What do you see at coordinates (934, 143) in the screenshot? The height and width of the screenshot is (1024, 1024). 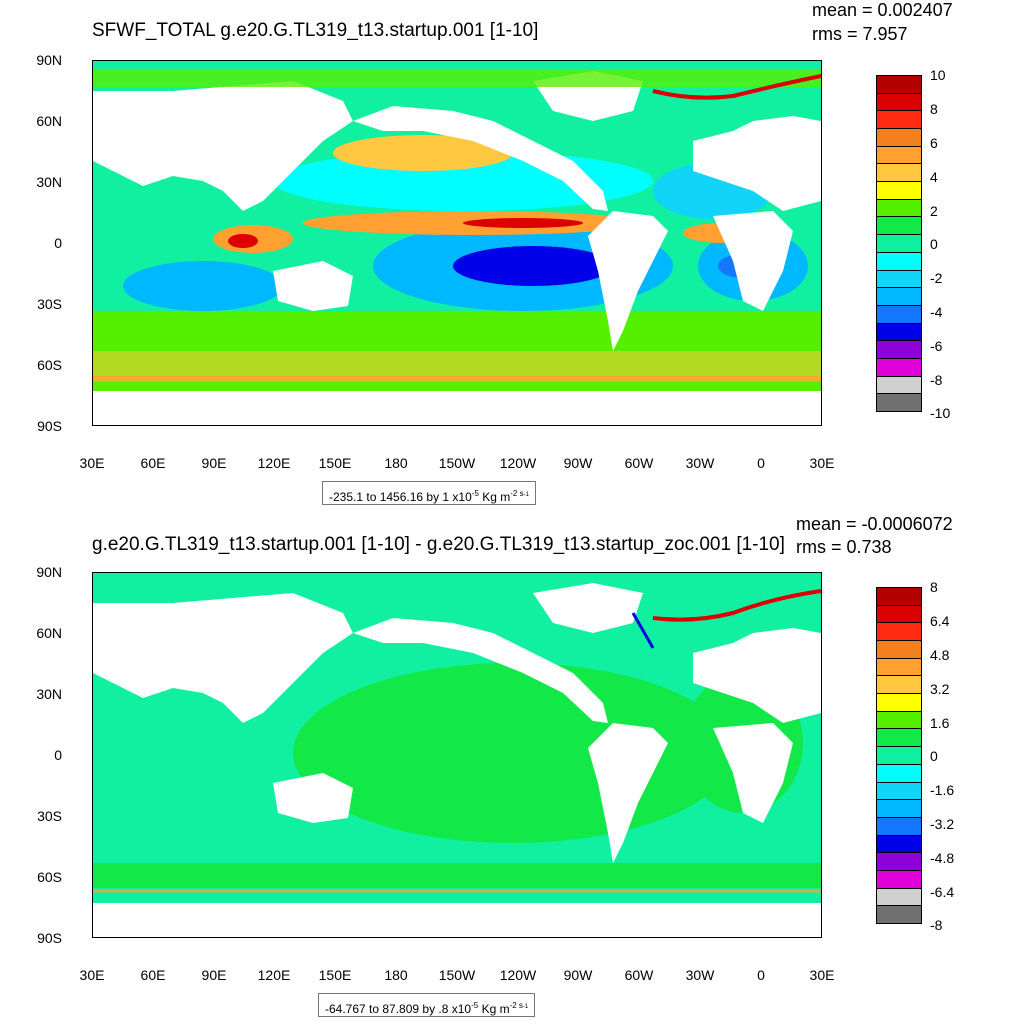 I see `colorbar-label: 6` at bounding box center [934, 143].